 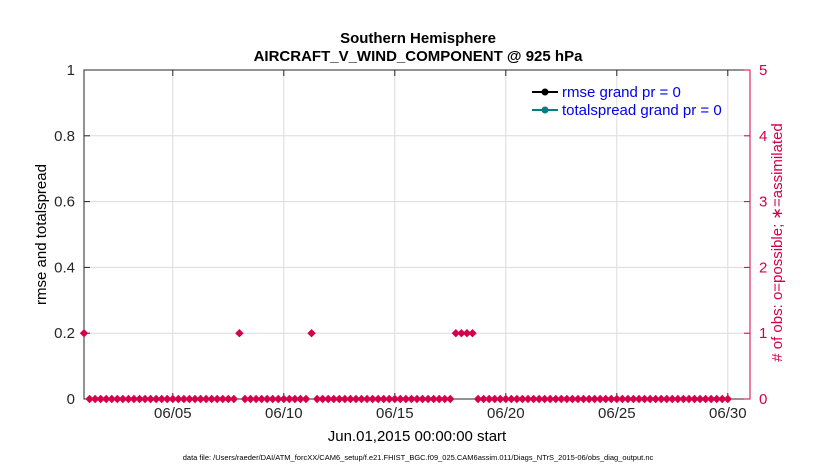 I want to click on y2-tick-label: 4, so click(x=763, y=136).